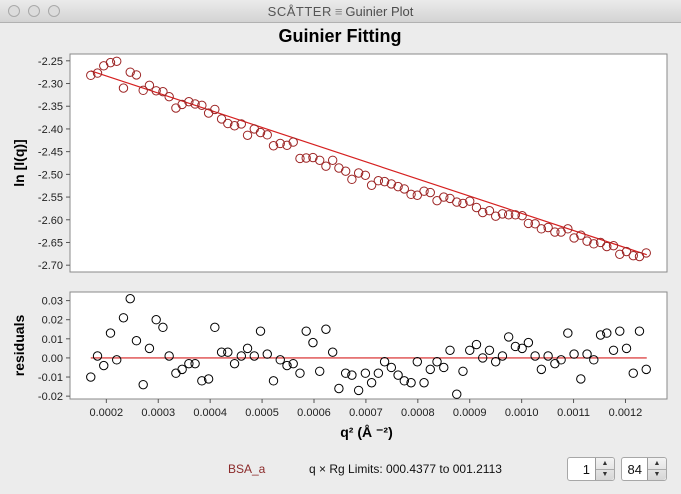 Image resolution: width=681 pixels, height=494 pixels. Describe the element at coordinates (644, 469) in the screenshot. I see `end-index-spinner: 84 ▲ ▼` at that location.